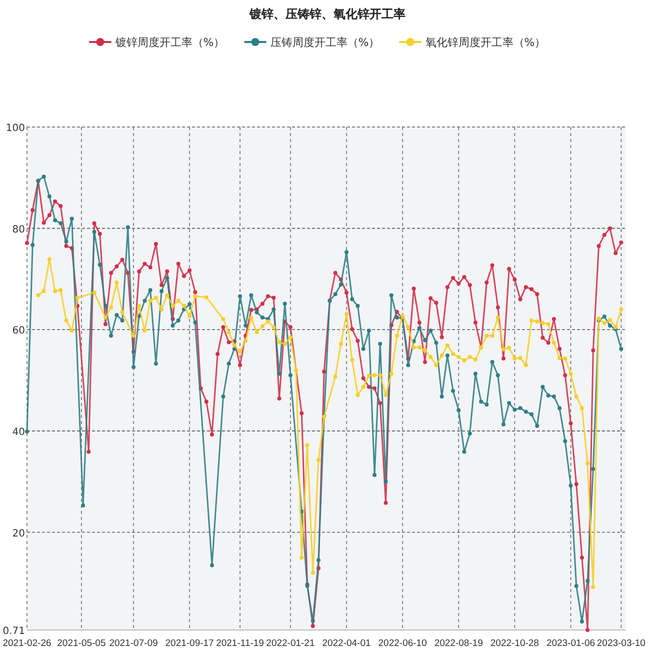  Describe the element at coordinates (571, 643) in the screenshot. I see `x-tick-label: 2023-01-06` at that location.